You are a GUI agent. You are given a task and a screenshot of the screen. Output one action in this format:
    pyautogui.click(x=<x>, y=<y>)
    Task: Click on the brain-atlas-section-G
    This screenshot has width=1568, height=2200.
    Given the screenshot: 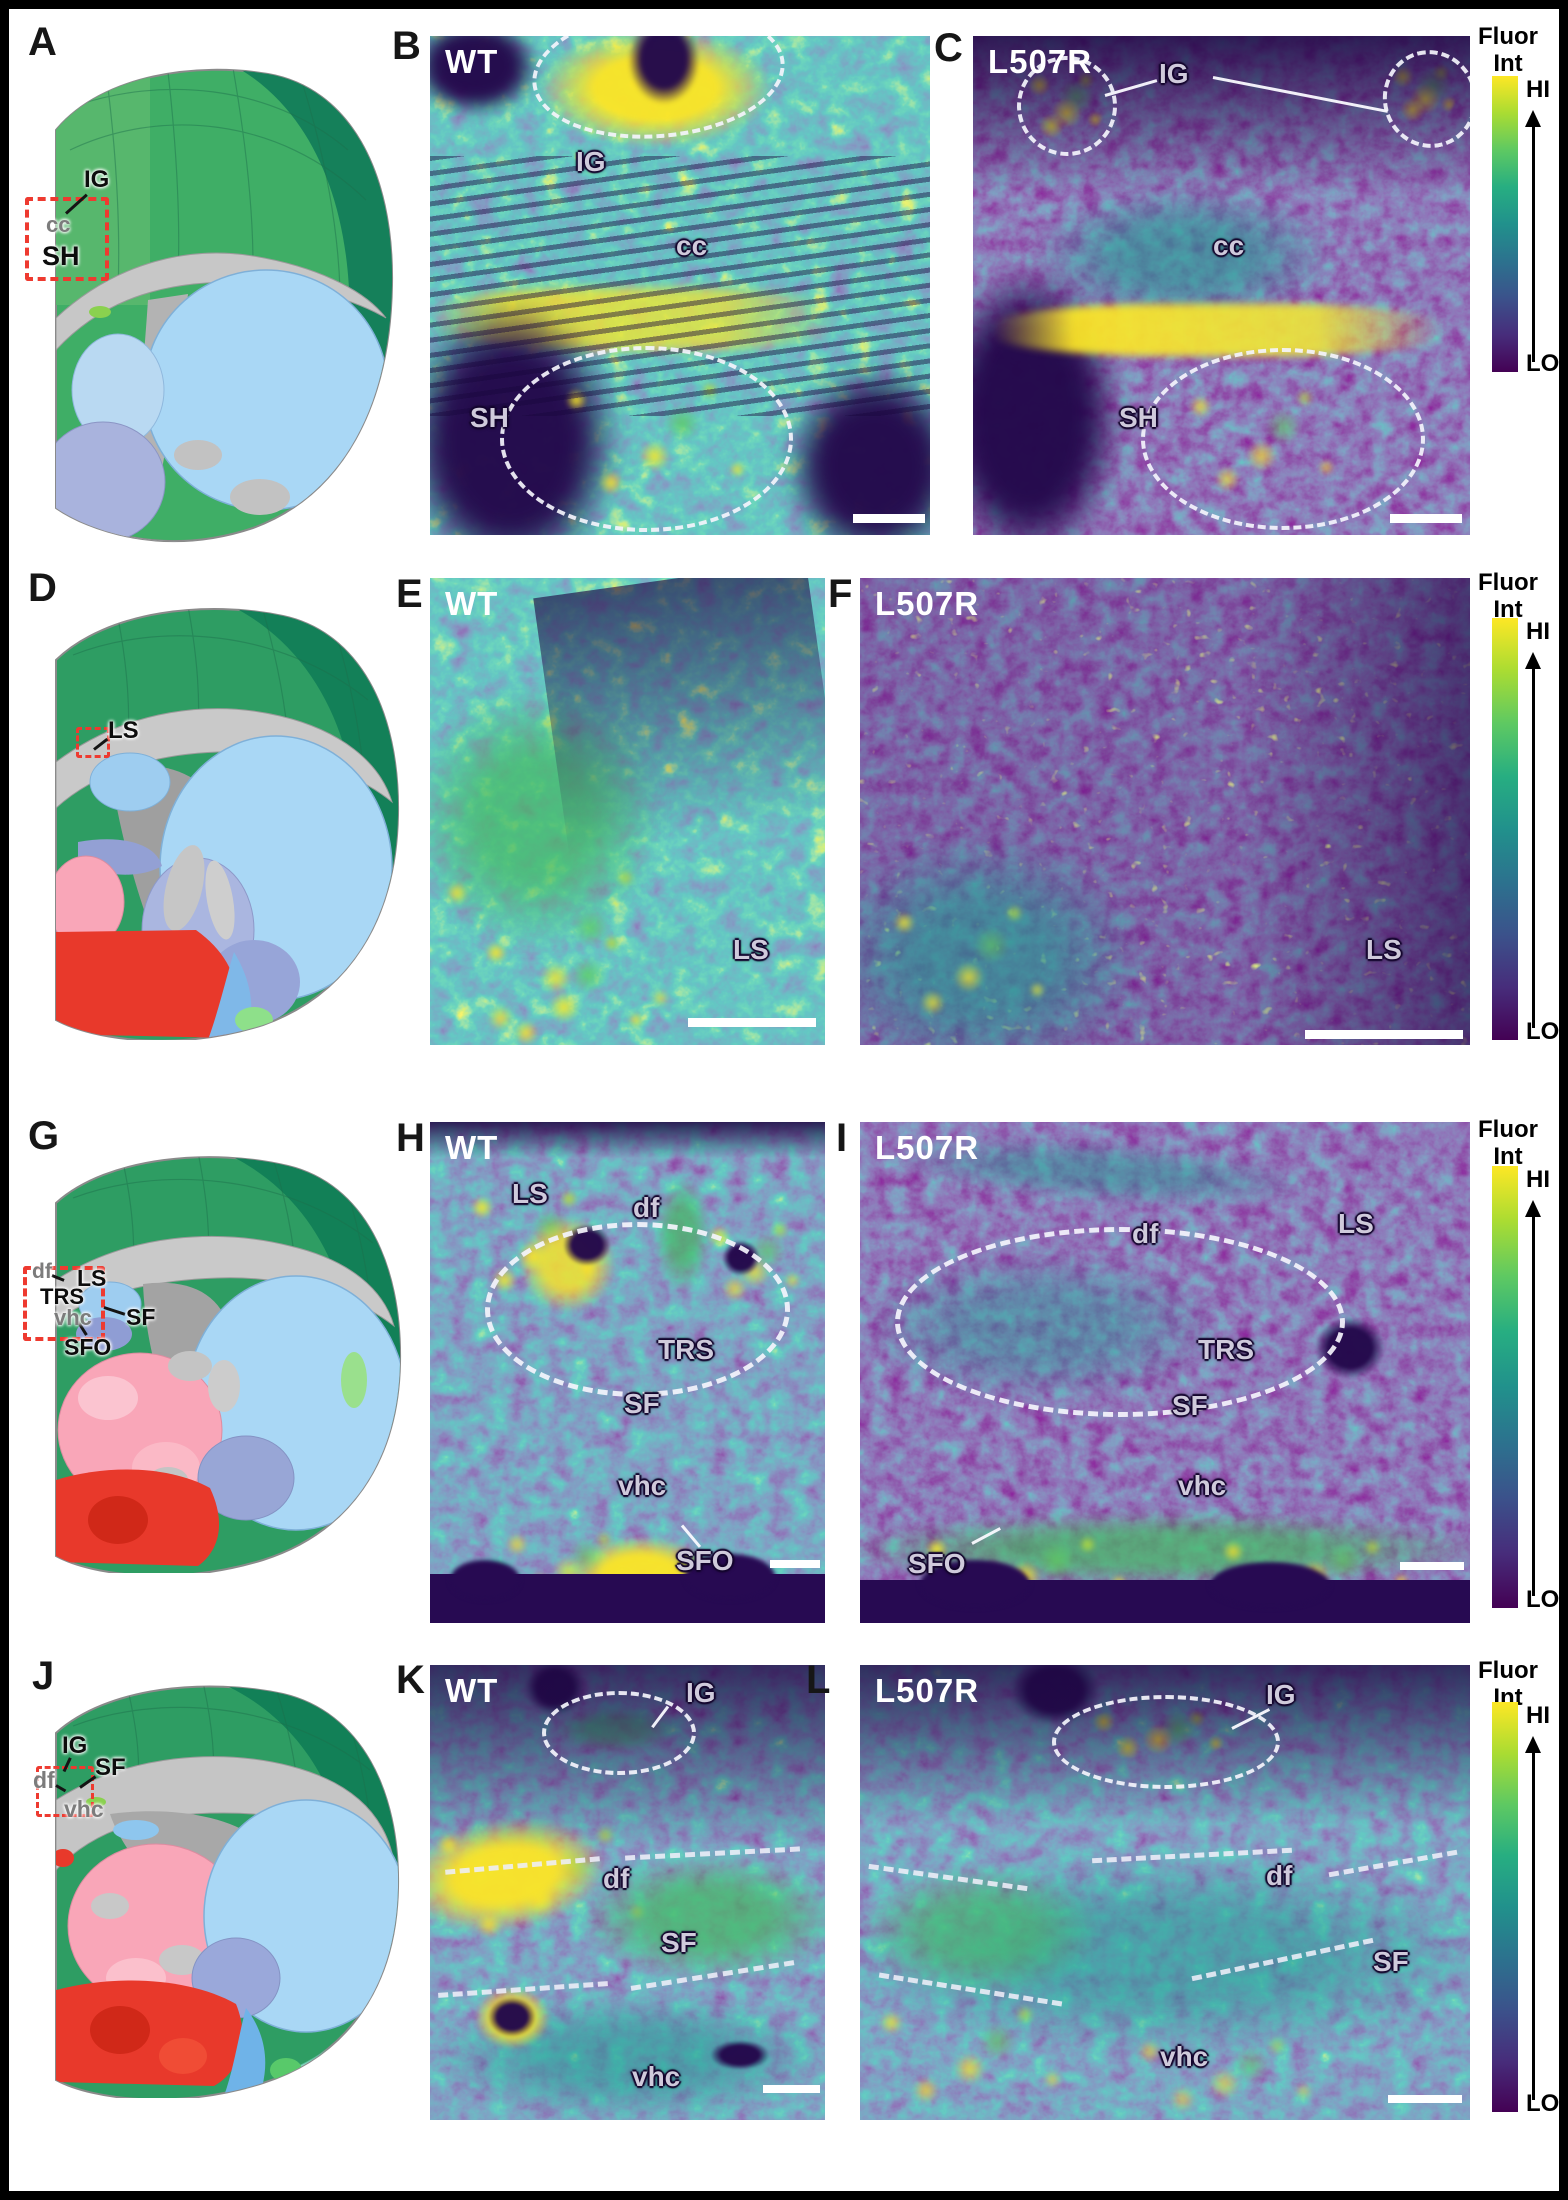 What is the action you would take?
    pyautogui.click(x=228, y=1364)
    